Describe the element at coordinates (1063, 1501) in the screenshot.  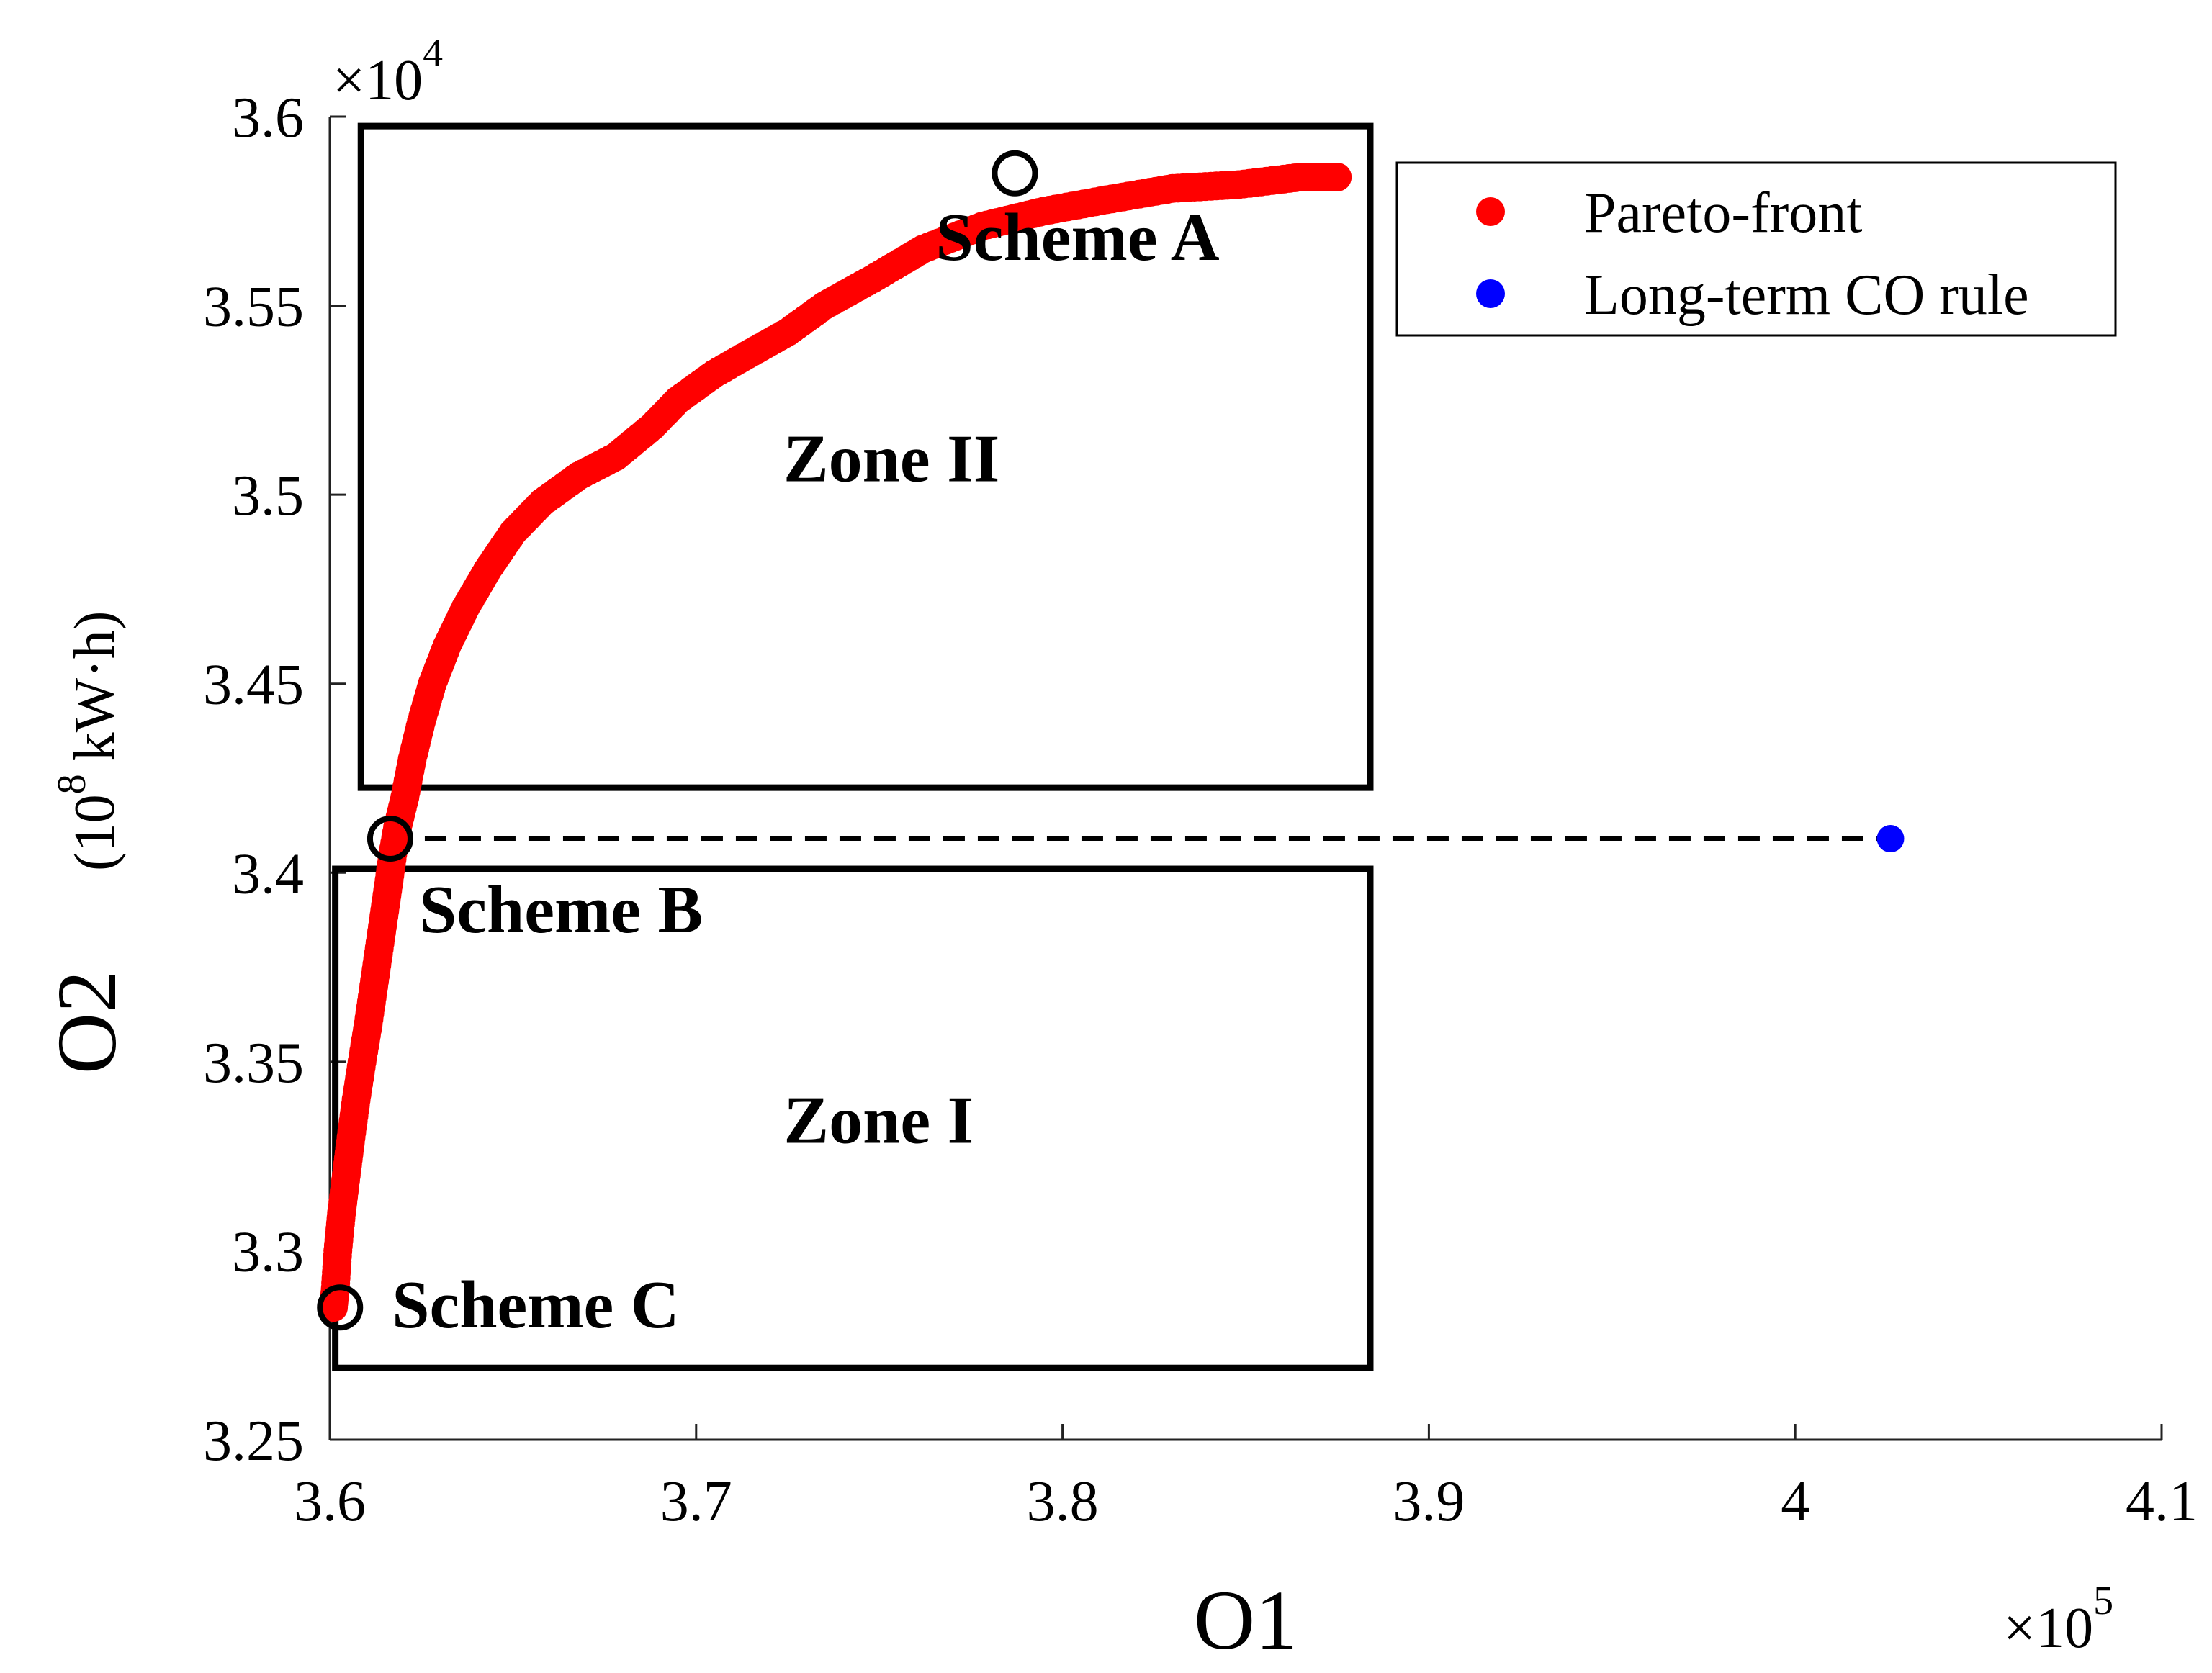
I see `x-tick-label: 3.8` at that location.